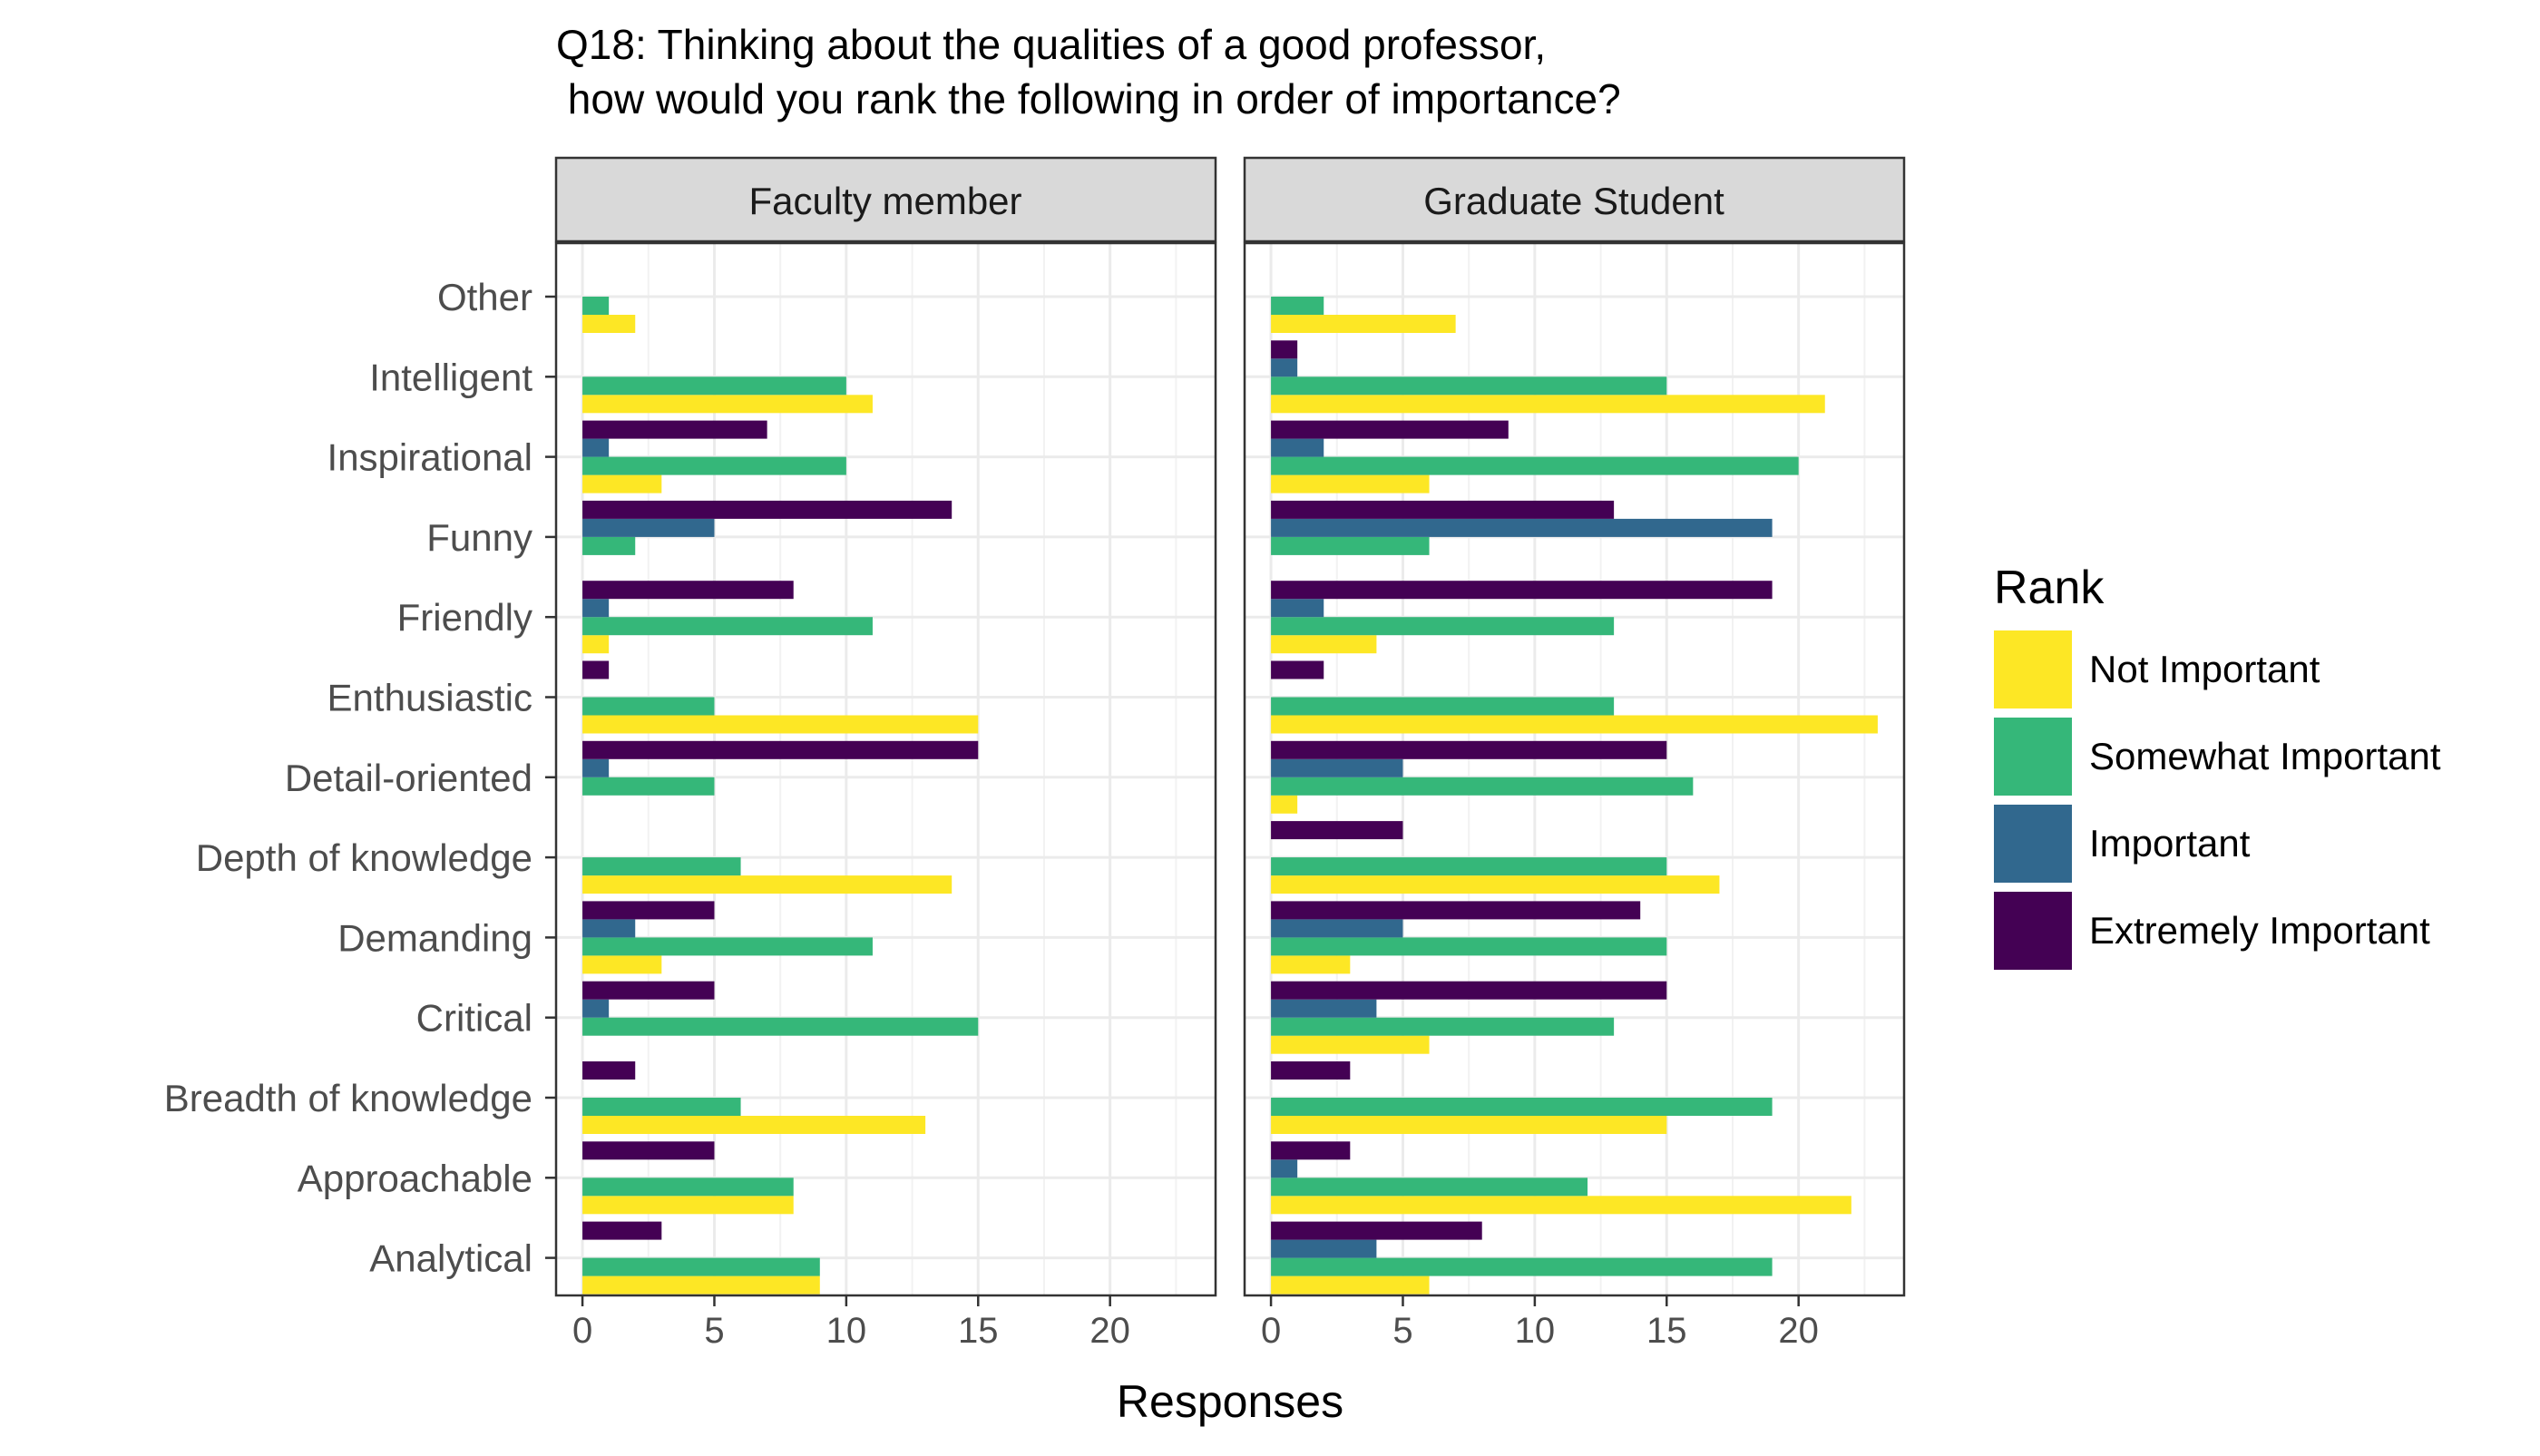 This screenshot has width=2540, height=1456. What do you see at coordinates (780, 725) in the screenshot?
I see `bar-faculty-member-enthusiastic-not-important` at bounding box center [780, 725].